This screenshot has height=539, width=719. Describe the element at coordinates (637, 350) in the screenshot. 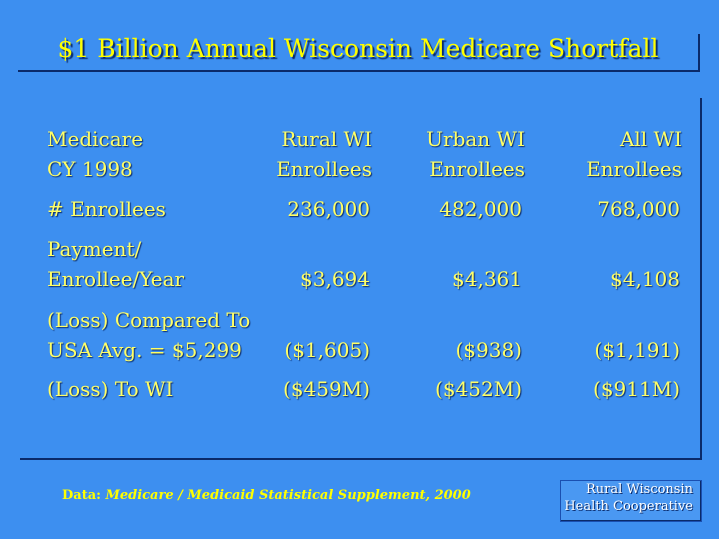

I see `cell-all-loss-compared: ($1,191)` at that location.